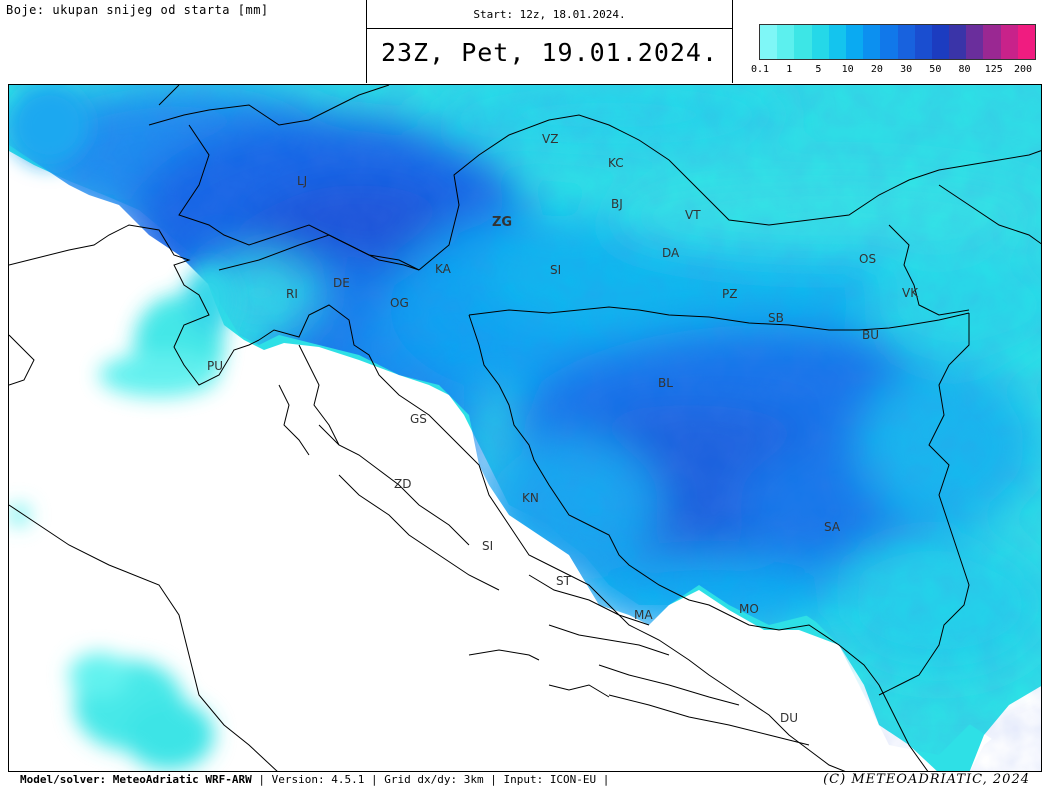 The height and width of the screenshot is (788, 1050). I want to click on legend-tick-label: 10, so click(847, 69).